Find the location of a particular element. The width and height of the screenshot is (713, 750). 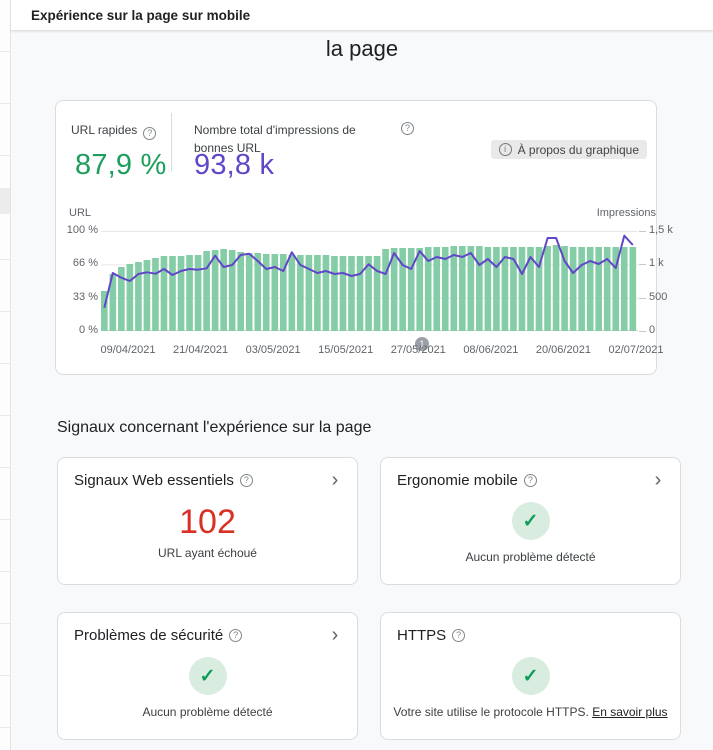

learn-more-link: En savoir plus is located at coordinates (630, 712).